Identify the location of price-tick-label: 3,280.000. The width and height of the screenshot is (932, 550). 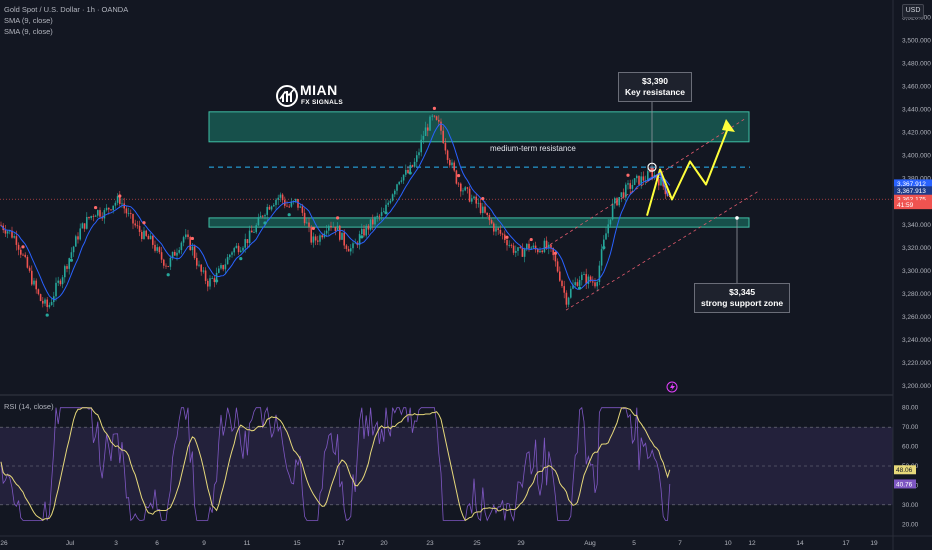
(916, 294).